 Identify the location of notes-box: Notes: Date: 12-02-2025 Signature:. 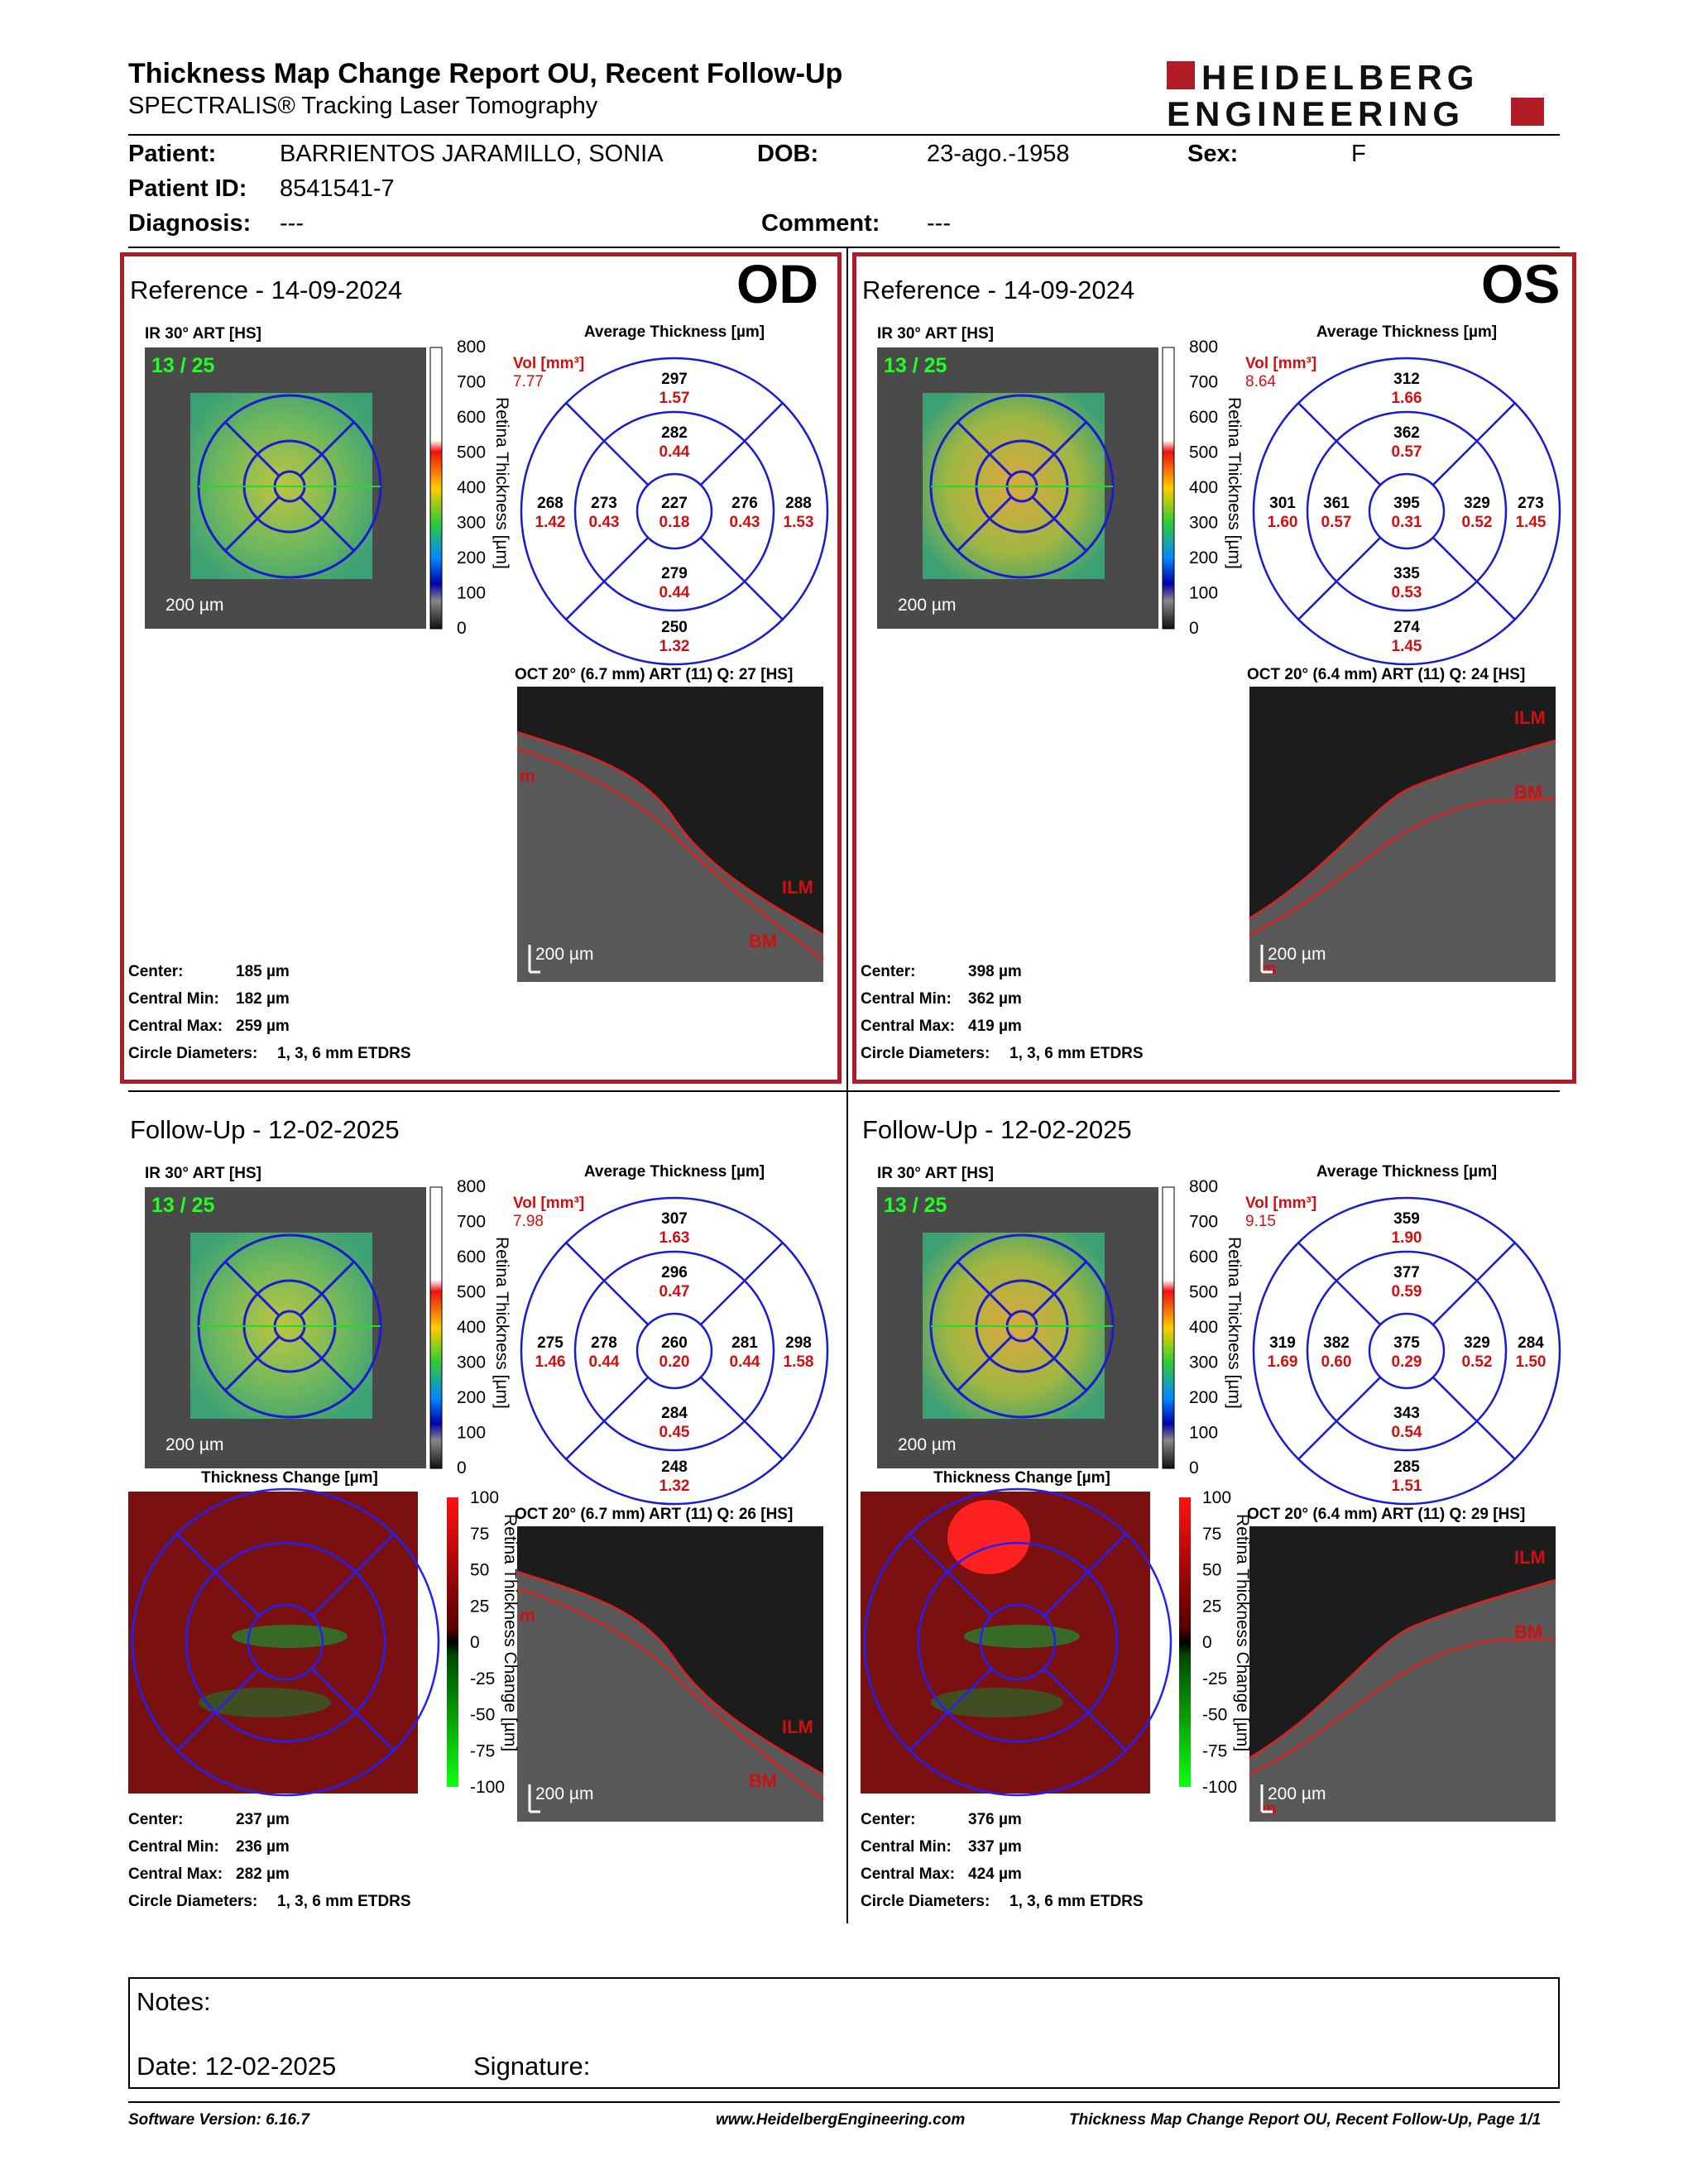
(844, 2033).